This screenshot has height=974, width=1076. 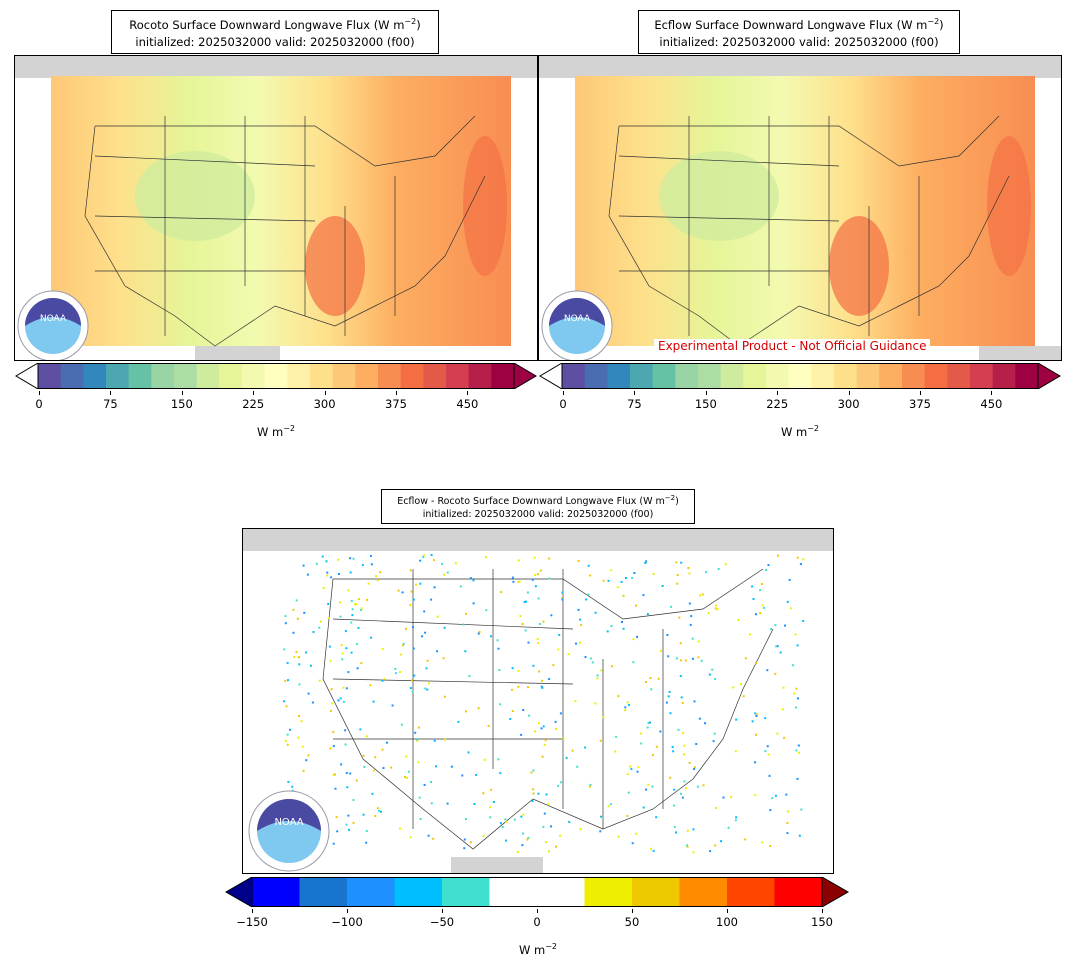 I want to click on panel1-land-top, so click(x=276, y=67).